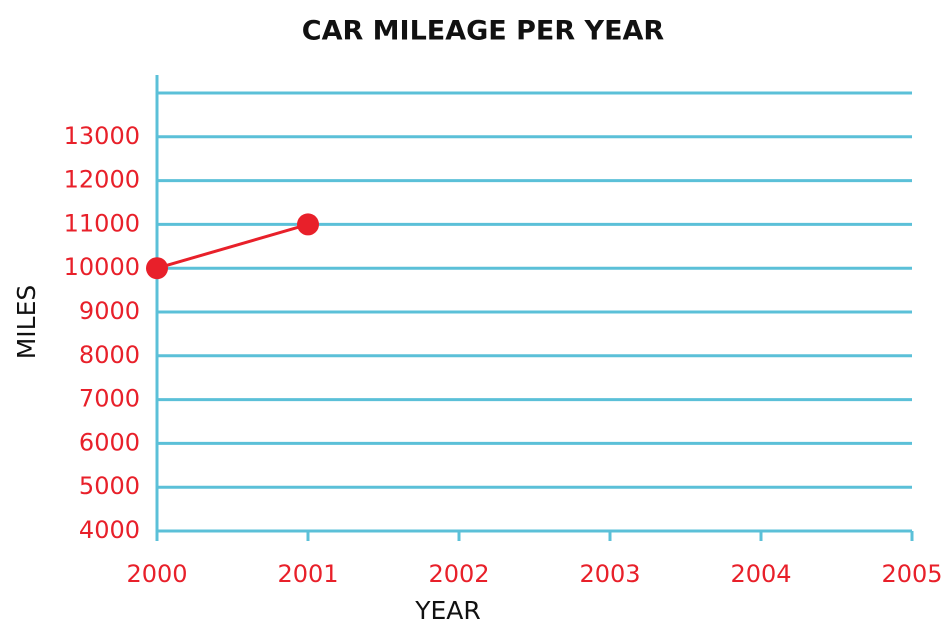 This screenshot has height=628, width=951. What do you see at coordinates (102, 136) in the screenshot?
I see `y-tick-label: 13000` at bounding box center [102, 136].